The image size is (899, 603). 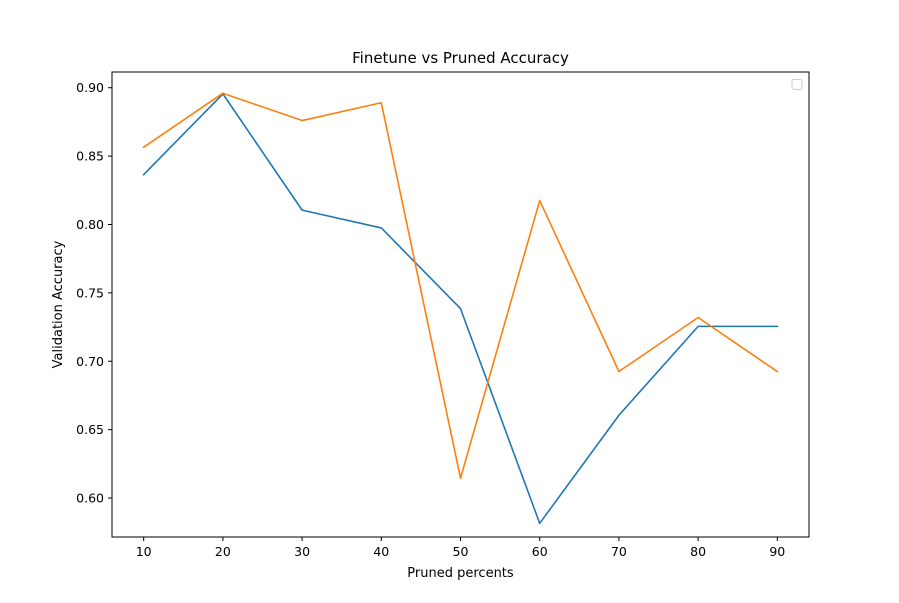 What do you see at coordinates (540, 551) in the screenshot?
I see `x-tick-label: 60` at bounding box center [540, 551].